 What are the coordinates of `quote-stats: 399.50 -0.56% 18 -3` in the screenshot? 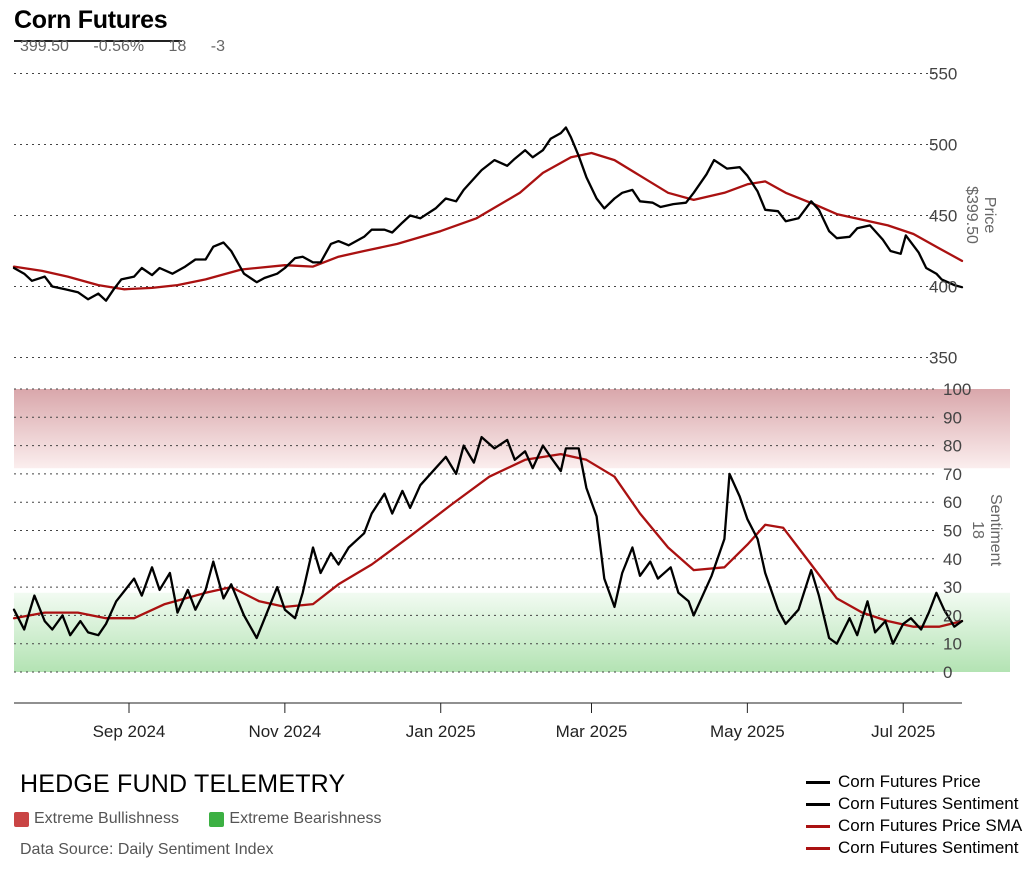 It's located at (132, 47).